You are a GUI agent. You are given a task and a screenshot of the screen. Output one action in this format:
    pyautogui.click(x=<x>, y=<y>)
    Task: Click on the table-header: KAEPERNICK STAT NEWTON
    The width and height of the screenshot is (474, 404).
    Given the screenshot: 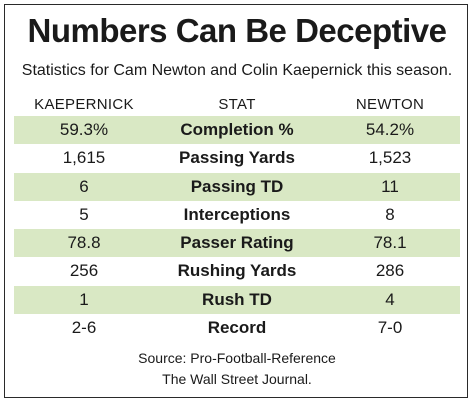 What is the action you would take?
    pyautogui.click(x=237, y=103)
    